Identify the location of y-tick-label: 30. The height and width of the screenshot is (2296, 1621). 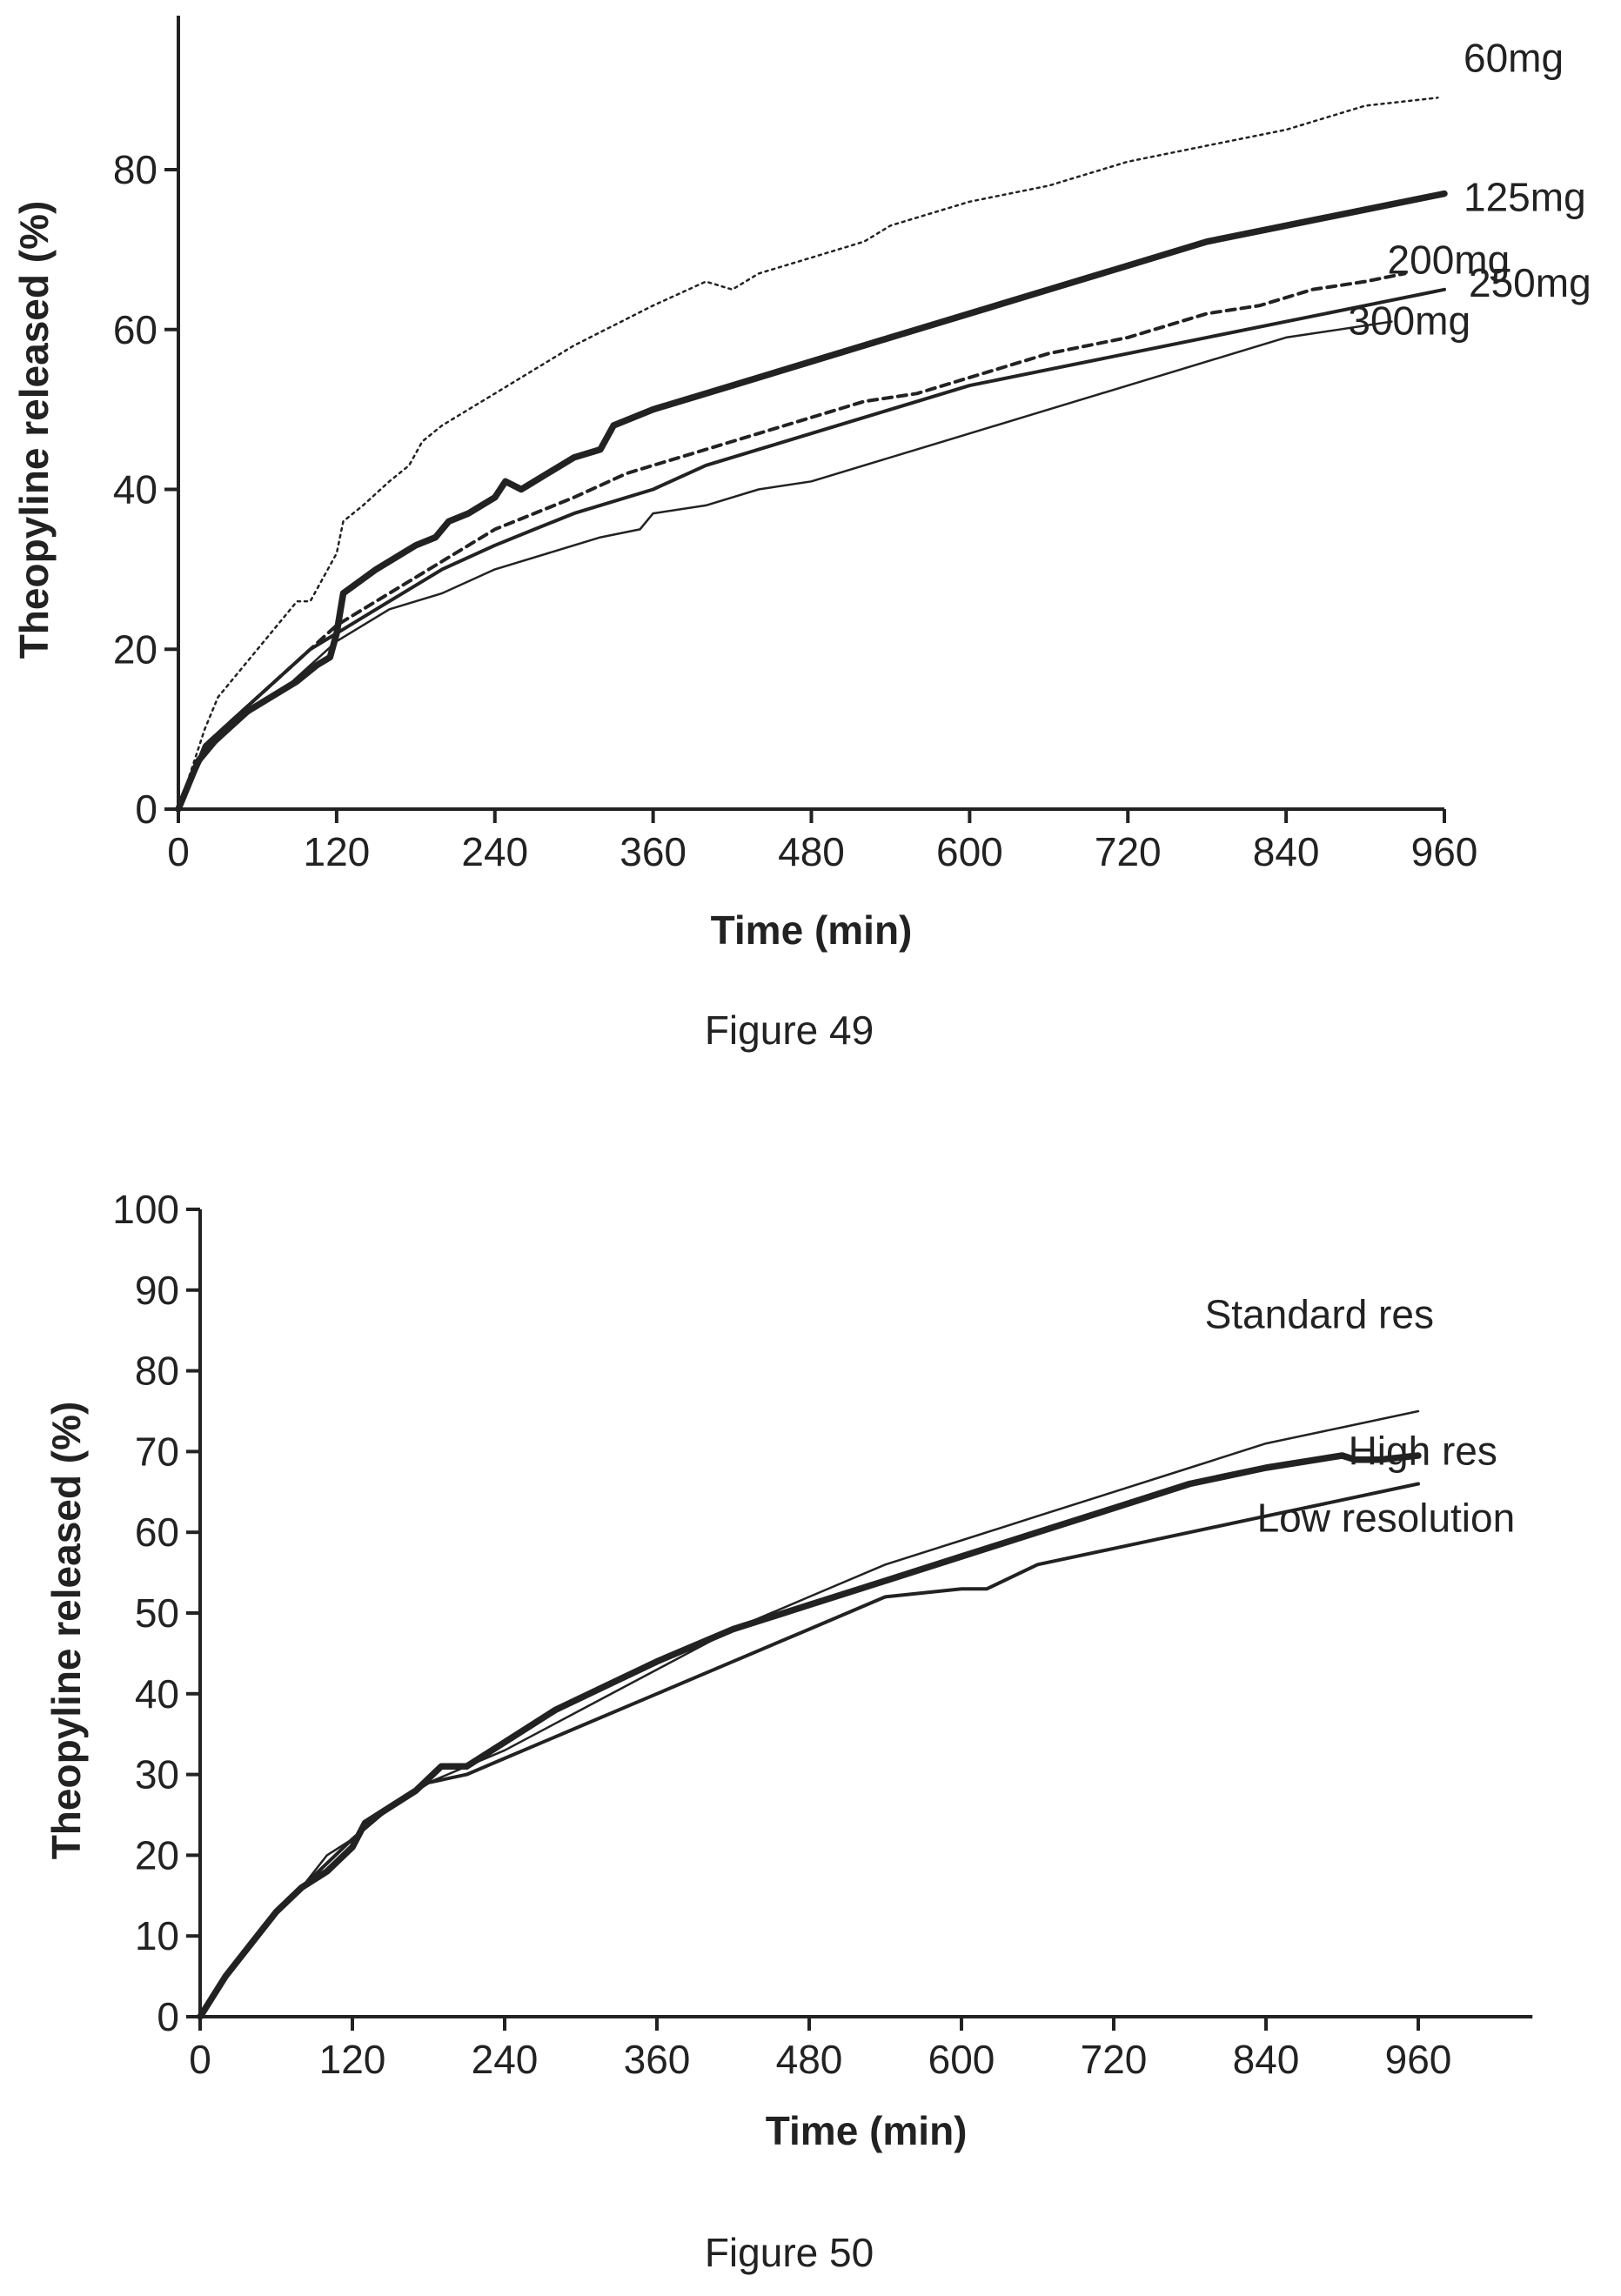
(157, 1774).